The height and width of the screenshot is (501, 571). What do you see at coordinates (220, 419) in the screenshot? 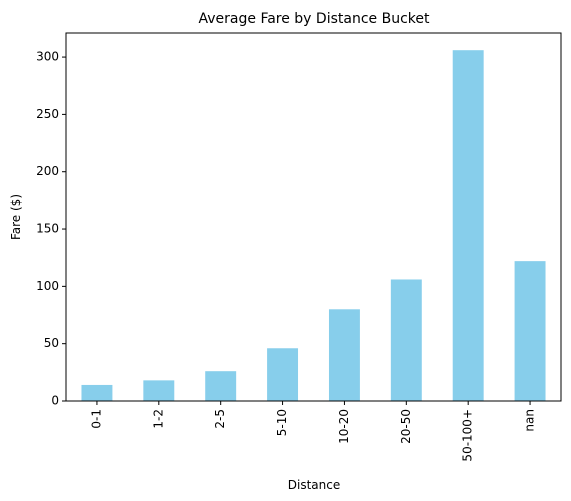
I see `x-tick-label: 2-5` at bounding box center [220, 419].